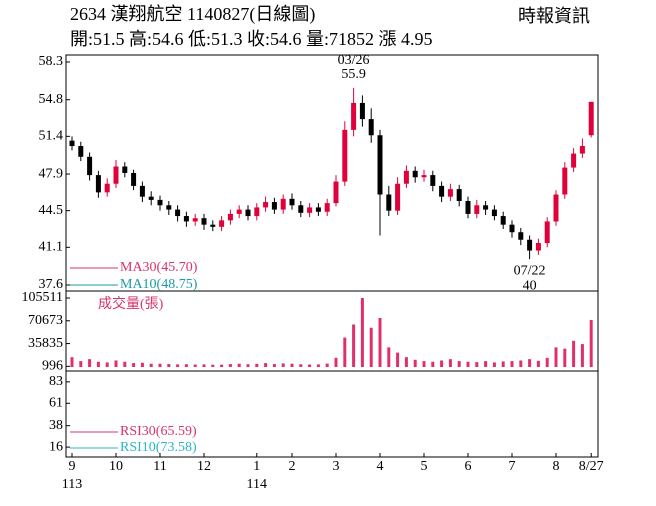  What do you see at coordinates (56, 381) in the screenshot?
I see `y-tick-label: 83` at bounding box center [56, 381].